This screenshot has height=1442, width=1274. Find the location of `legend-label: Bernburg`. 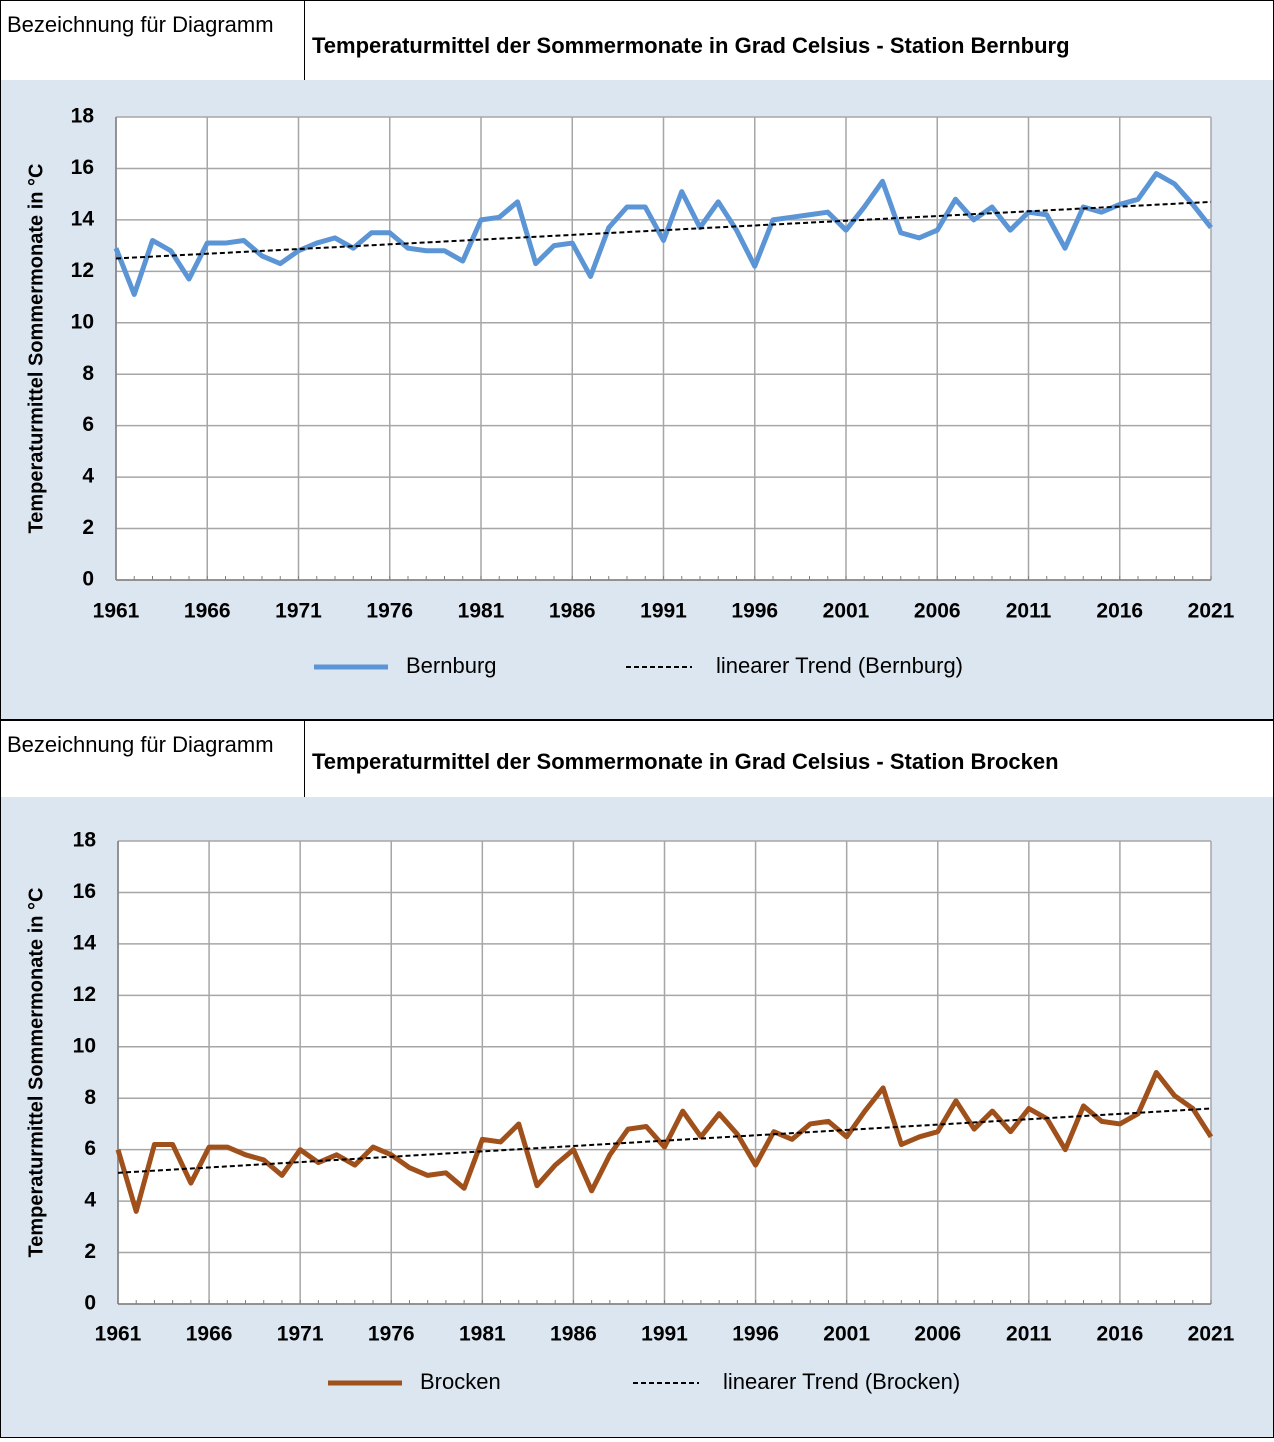

legend-label: Bernburg is located at coordinates (451, 665).